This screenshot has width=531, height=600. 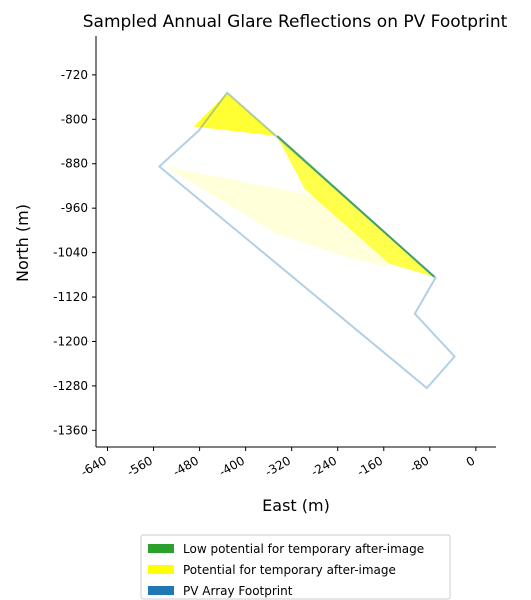 I want to click on legend-label-low-potential: Low potential for temporary after-image, so click(x=303, y=549).